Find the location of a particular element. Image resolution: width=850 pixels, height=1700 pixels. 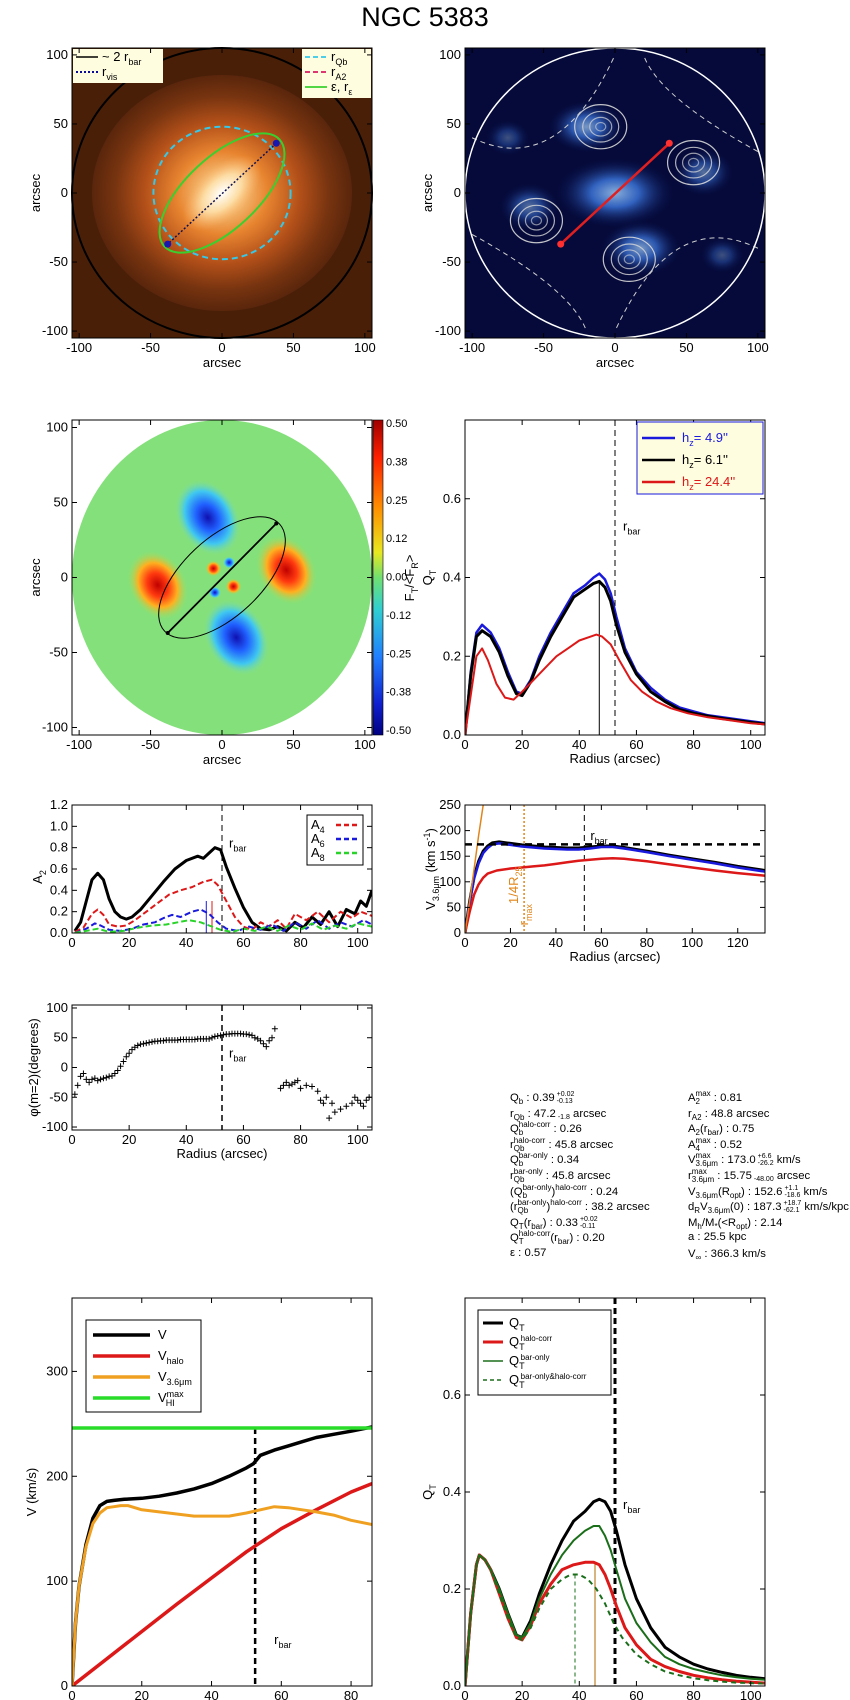

parameter-line: r Qb : 47.2 -1.8 arcsec is located at coordinates (580, 1114).